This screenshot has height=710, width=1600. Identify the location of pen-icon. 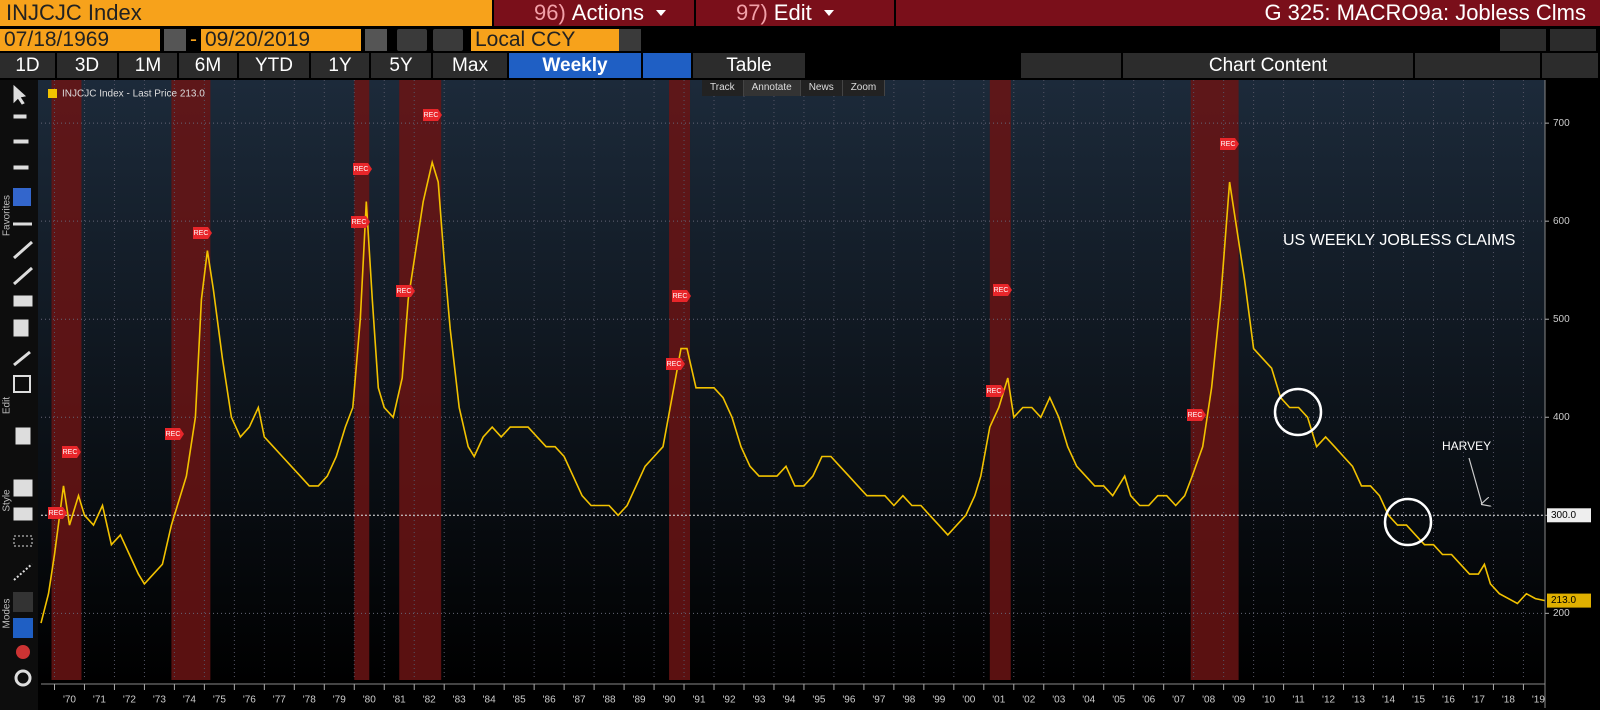
(20, 116).